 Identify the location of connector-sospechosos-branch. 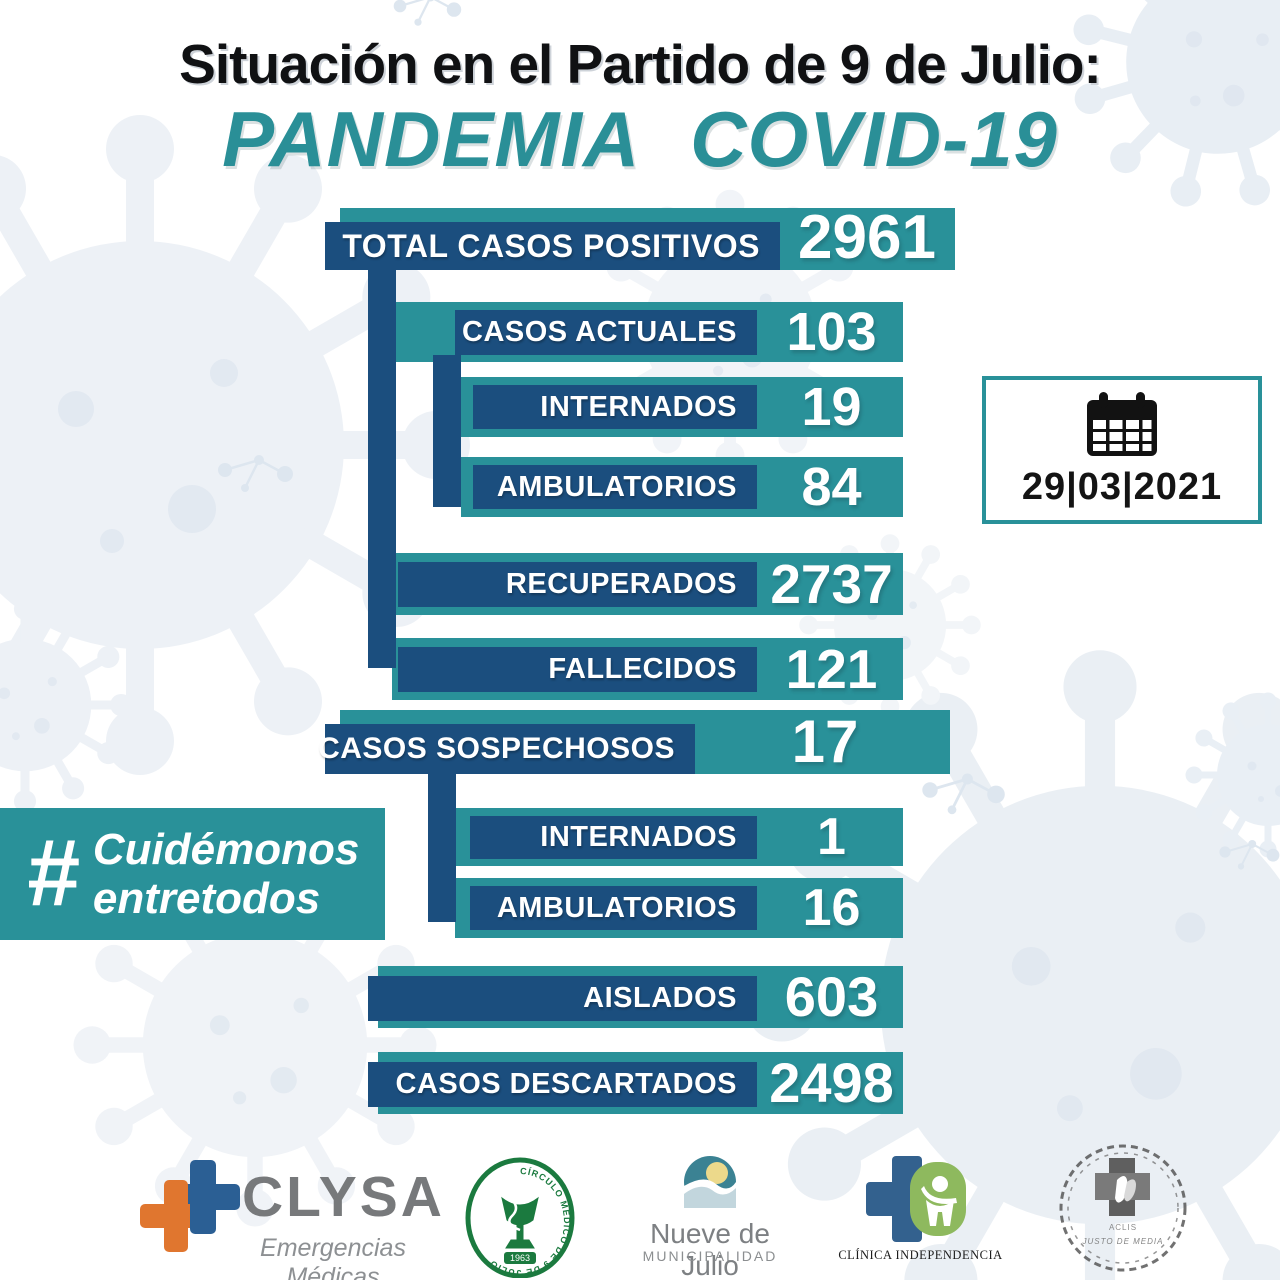
(442, 847).